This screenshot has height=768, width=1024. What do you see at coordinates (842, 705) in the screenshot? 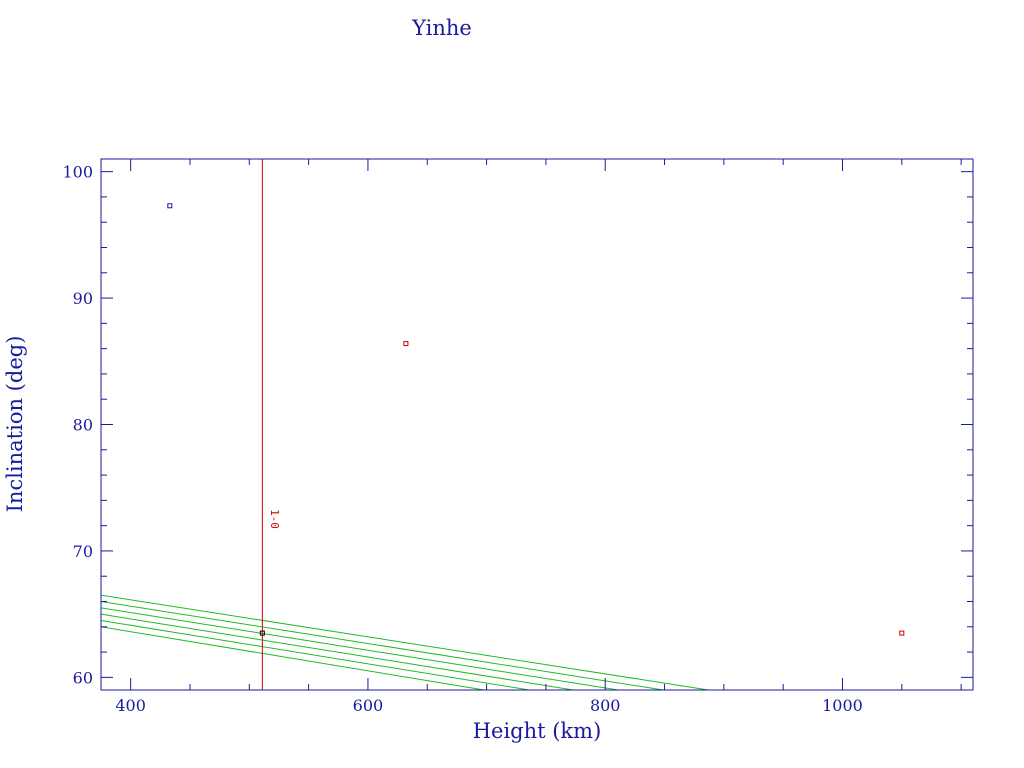
I see `x-tick-label: 1000` at bounding box center [842, 705].